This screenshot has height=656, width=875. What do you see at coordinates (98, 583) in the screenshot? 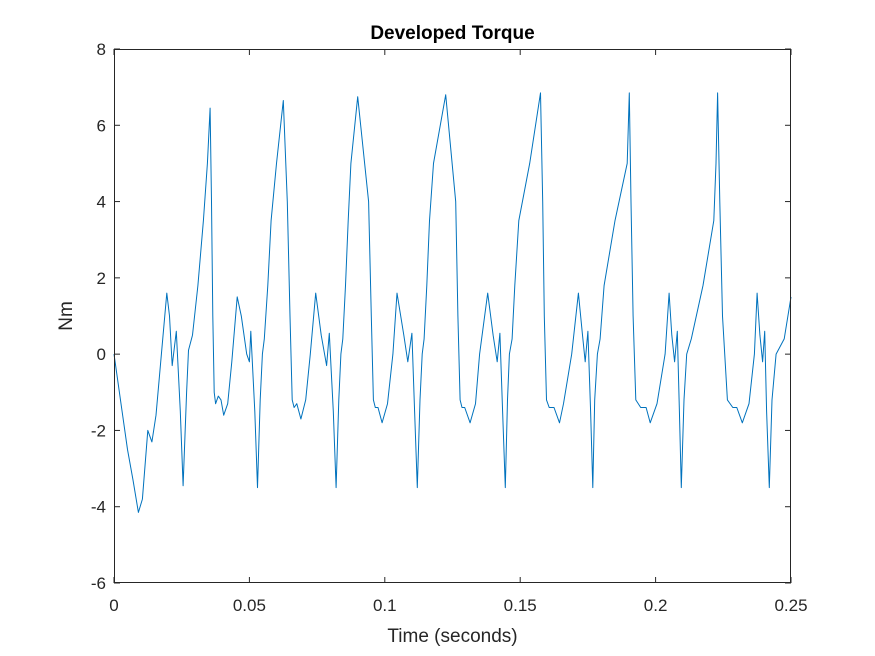
I see `y-tick-label: -6` at bounding box center [98, 583].